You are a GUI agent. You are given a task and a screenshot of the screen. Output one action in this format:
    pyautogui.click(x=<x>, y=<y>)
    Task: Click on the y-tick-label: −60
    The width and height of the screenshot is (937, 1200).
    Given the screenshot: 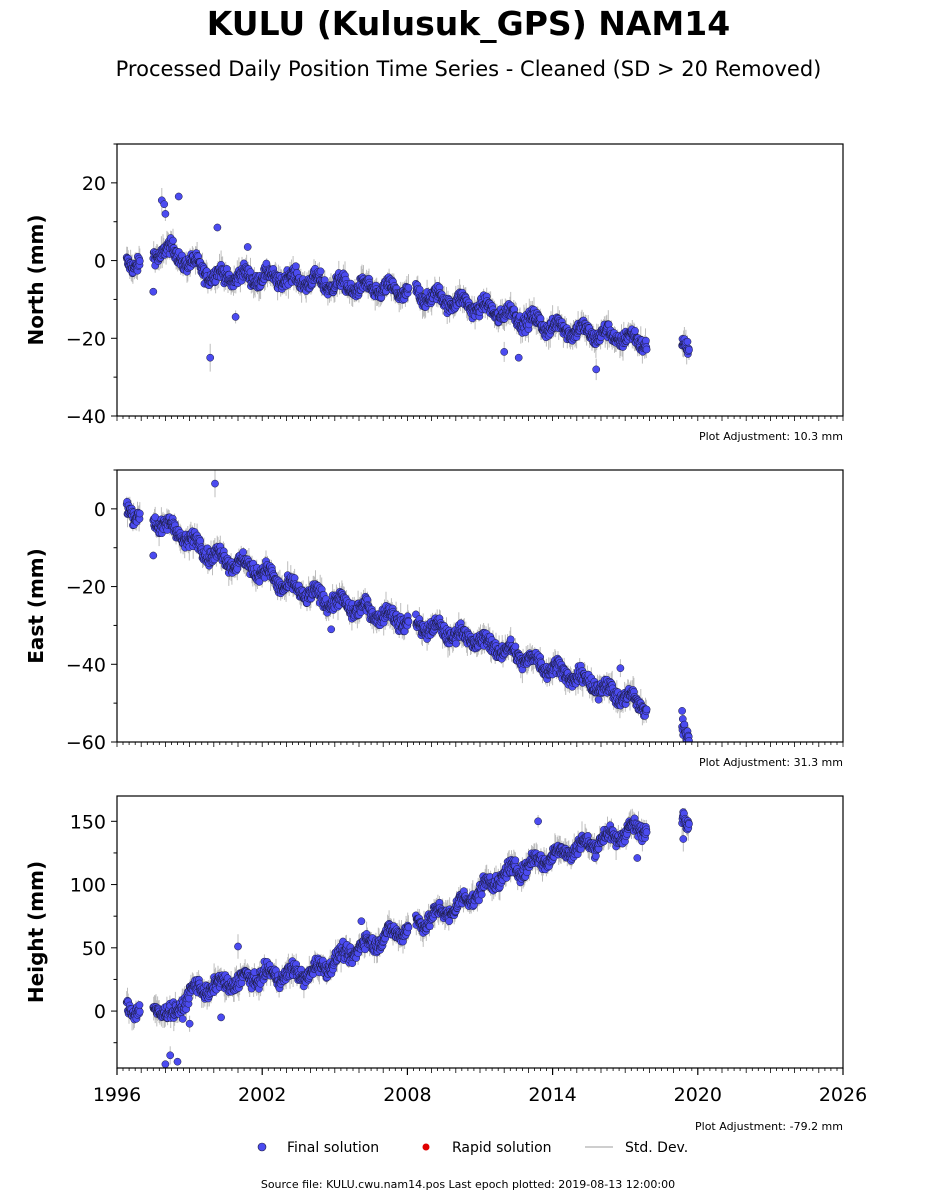 What is the action you would take?
    pyautogui.click(x=86, y=743)
    